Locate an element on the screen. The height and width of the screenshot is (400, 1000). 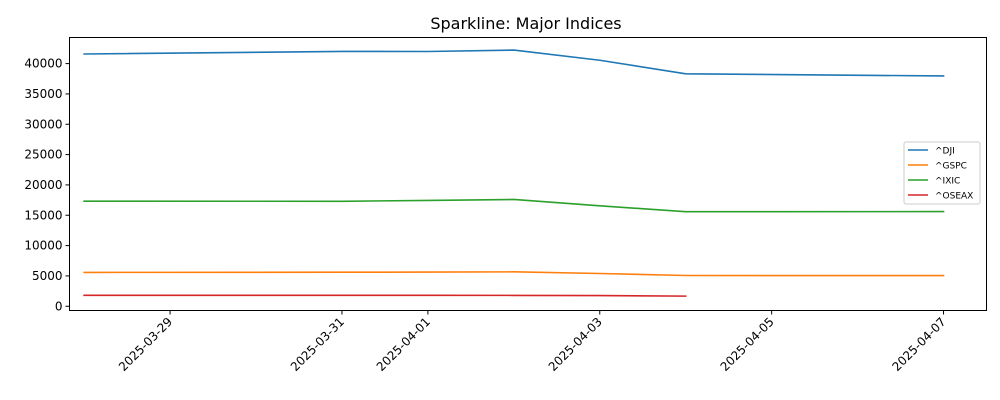
series-line-ixic is located at coordinates (514, 205).